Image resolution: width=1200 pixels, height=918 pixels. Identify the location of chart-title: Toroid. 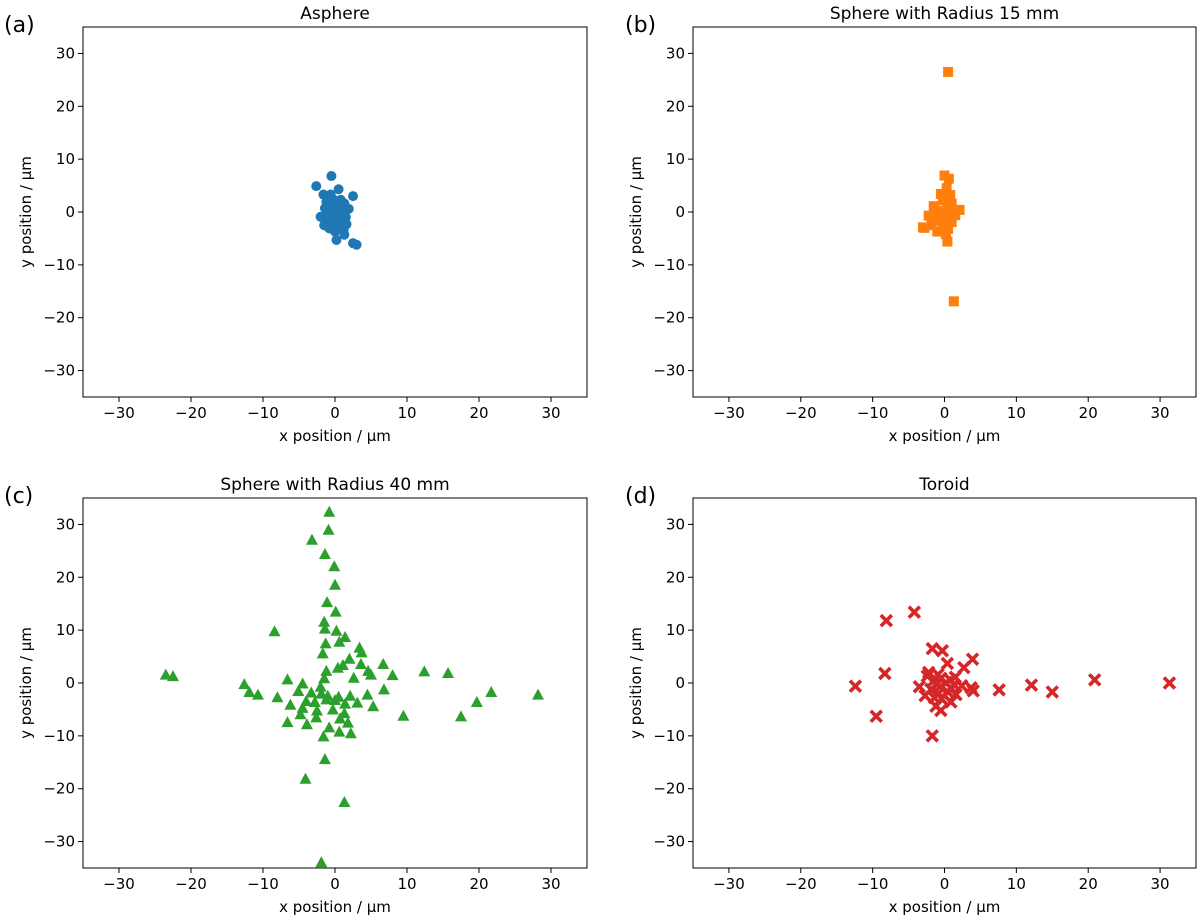
(943, 485).